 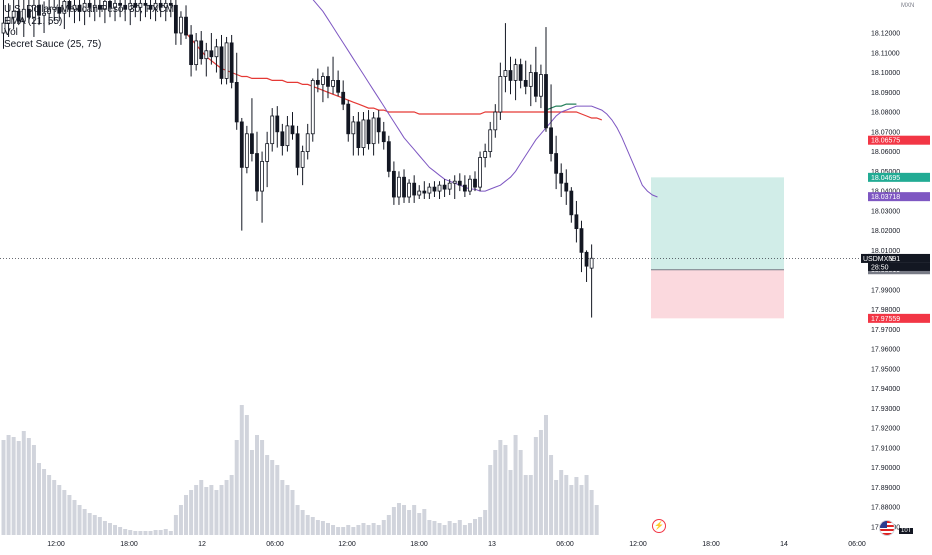 What do you see at coordinates (885, 251) in the screenshot?
I see `y-tick-label: 18.01000` at bounding box center [885, 251].